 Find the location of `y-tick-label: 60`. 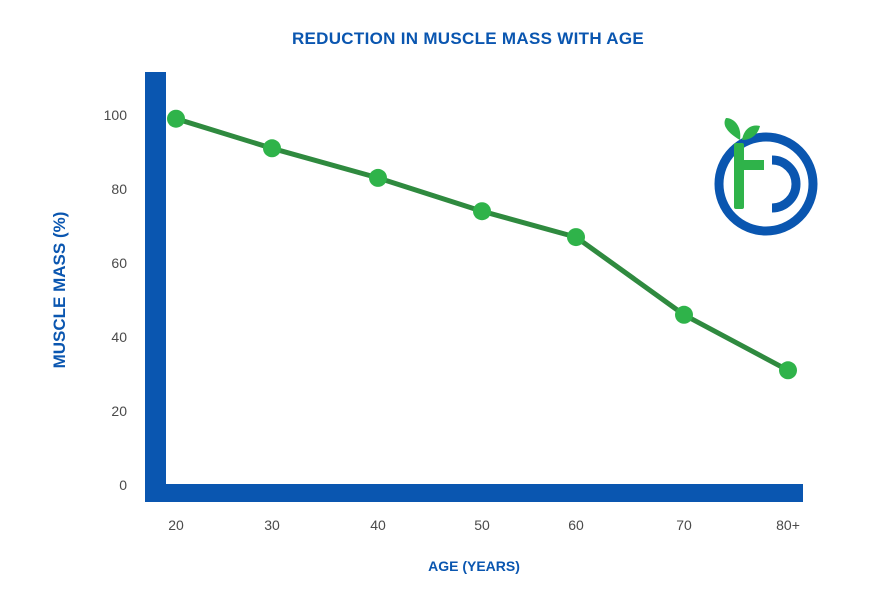

y-tick-label: 60 is located at coordinates (119, 263).